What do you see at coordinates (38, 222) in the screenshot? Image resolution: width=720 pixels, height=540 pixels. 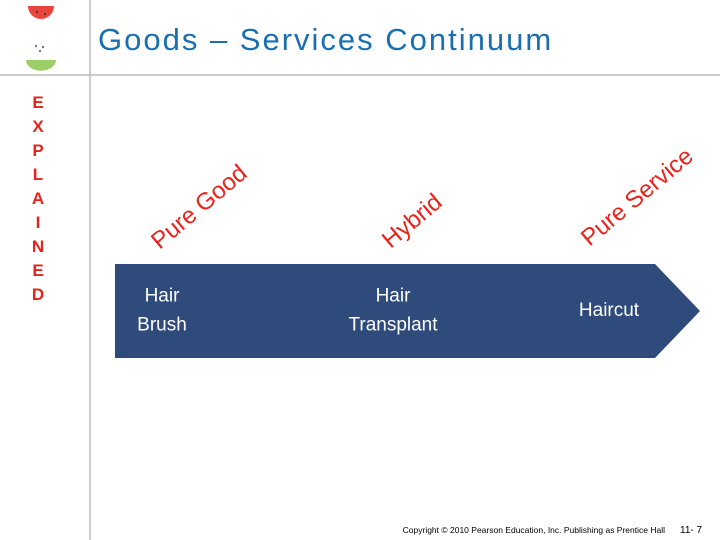 I see `sidebar-letter: I` at bounding box center [38, 222].